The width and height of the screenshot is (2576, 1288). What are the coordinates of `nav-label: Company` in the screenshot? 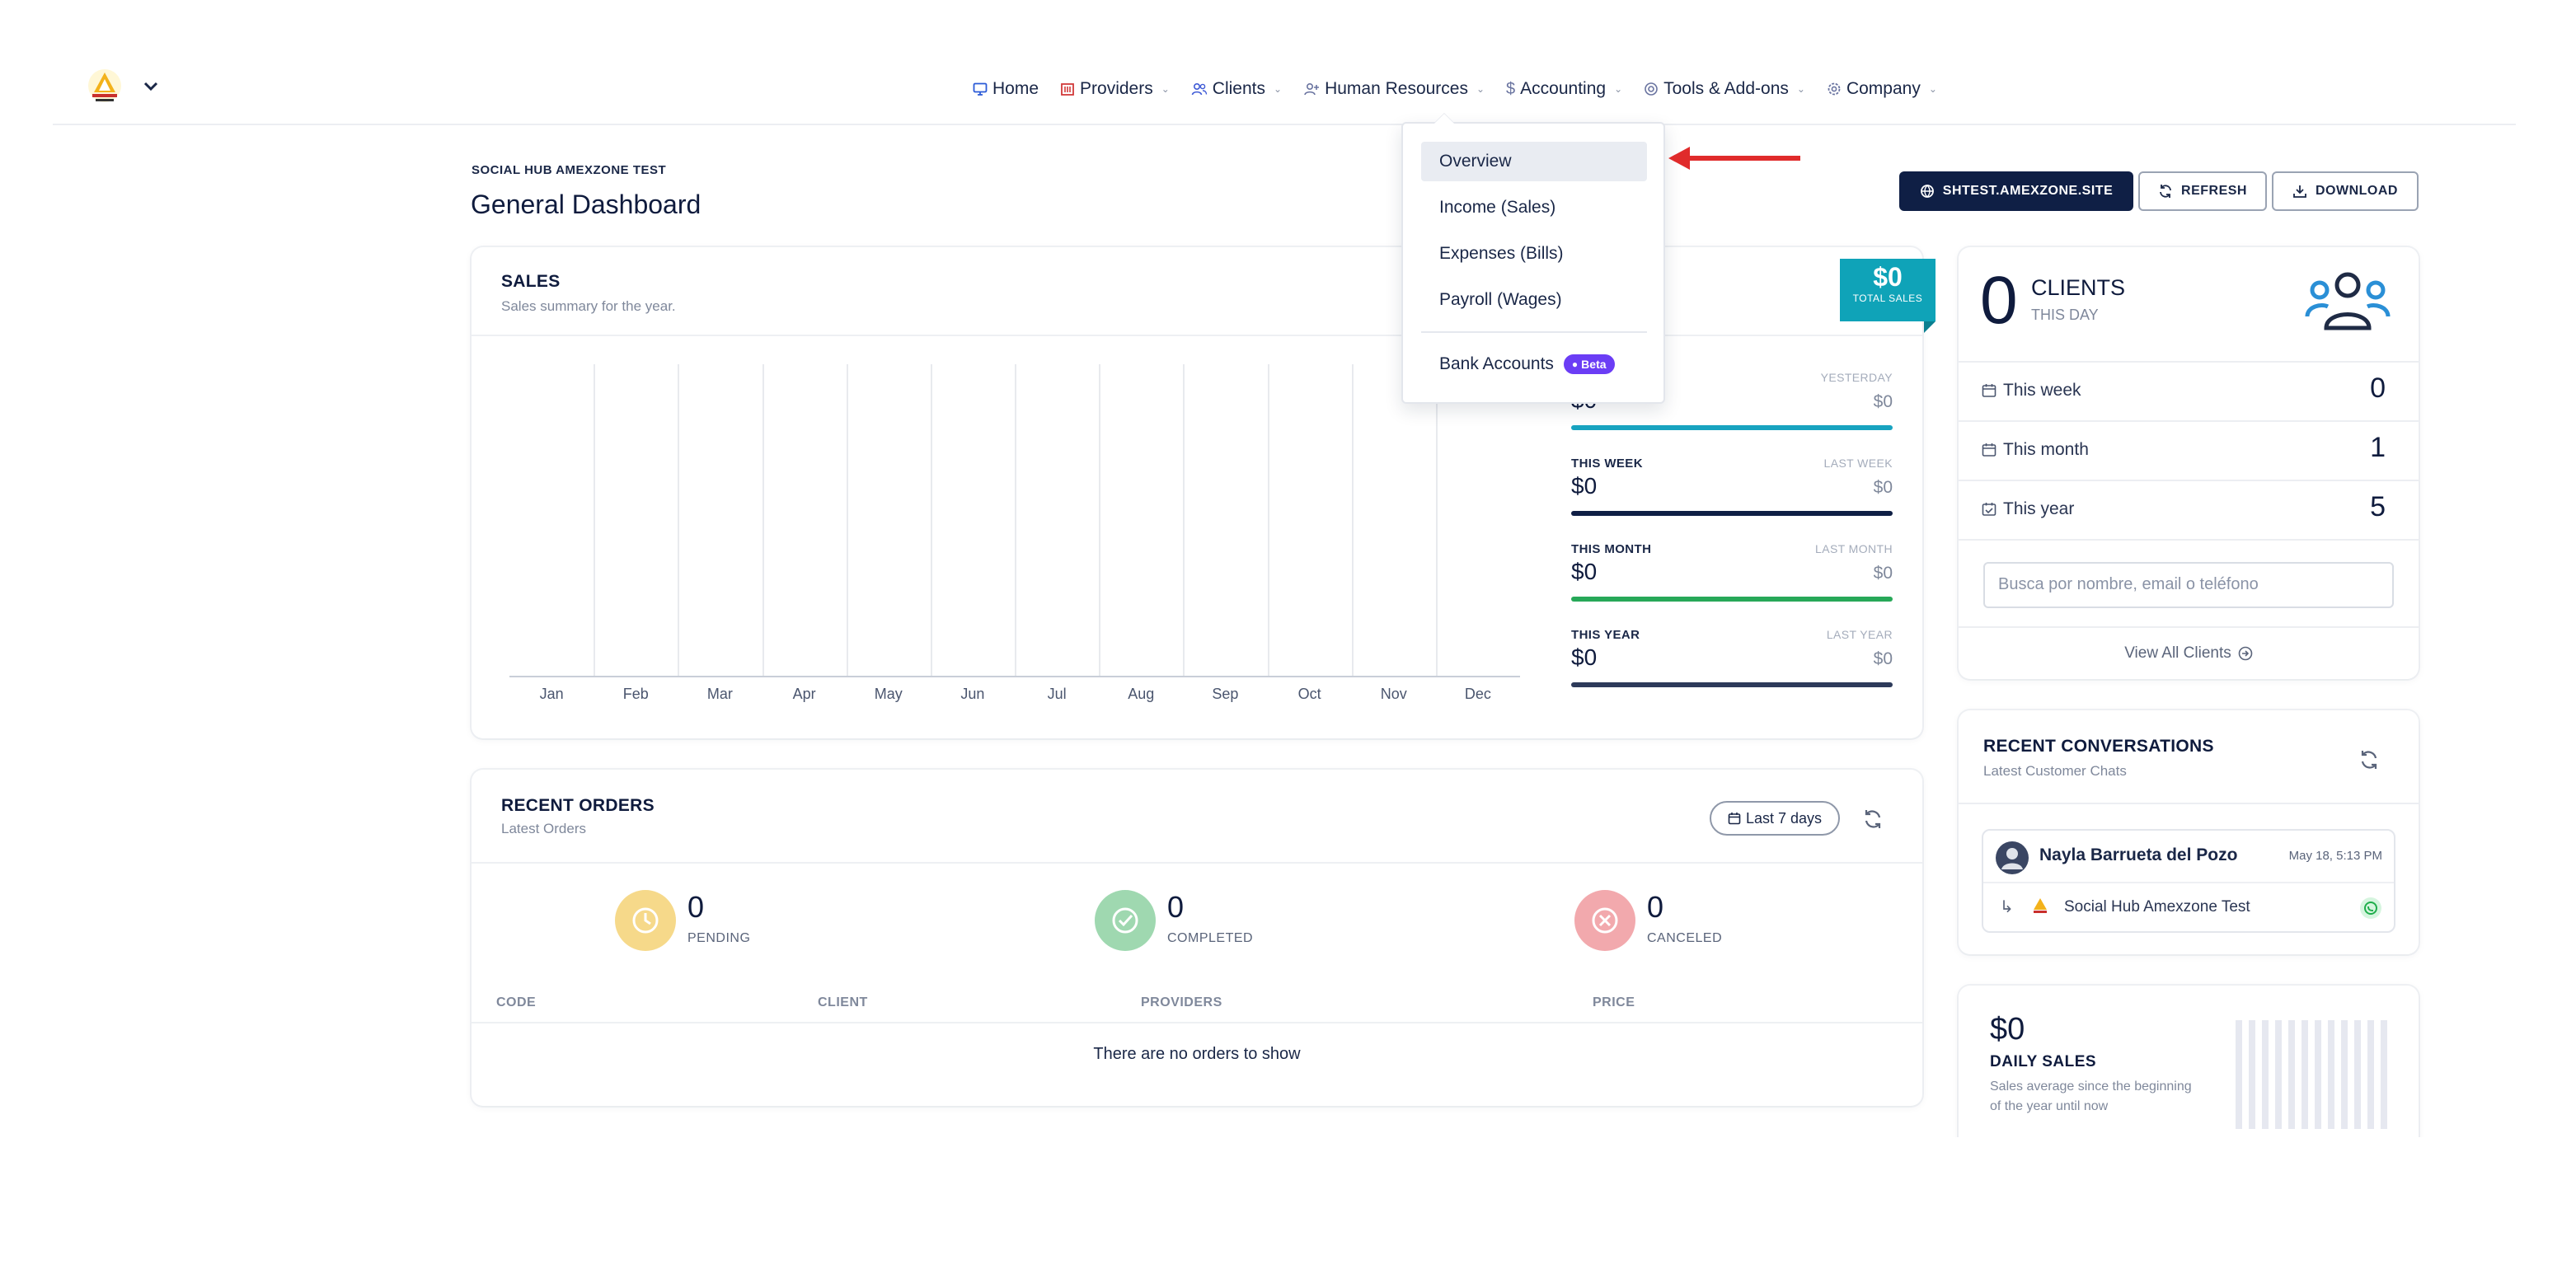 It's located at (1884, 88).